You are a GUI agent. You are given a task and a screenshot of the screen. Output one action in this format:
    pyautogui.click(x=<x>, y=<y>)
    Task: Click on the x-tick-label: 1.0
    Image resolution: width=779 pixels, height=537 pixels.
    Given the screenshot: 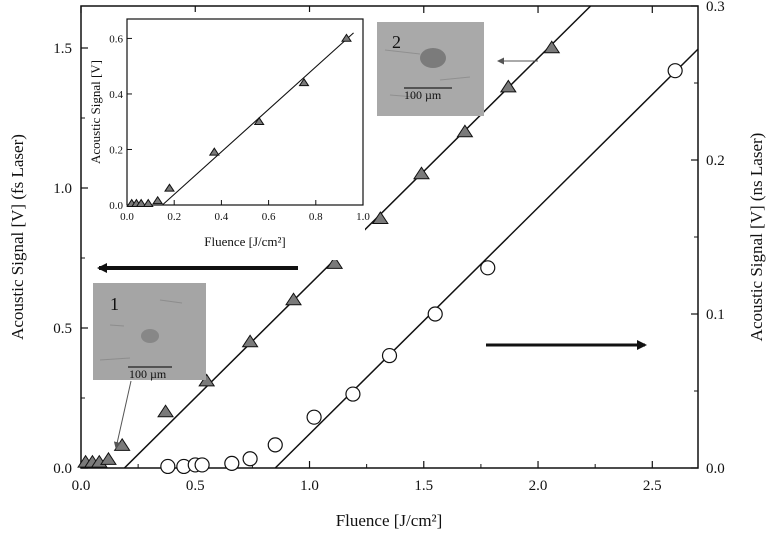 What is the action you would take?
    pyautogui.click(x=309, y=486)
    